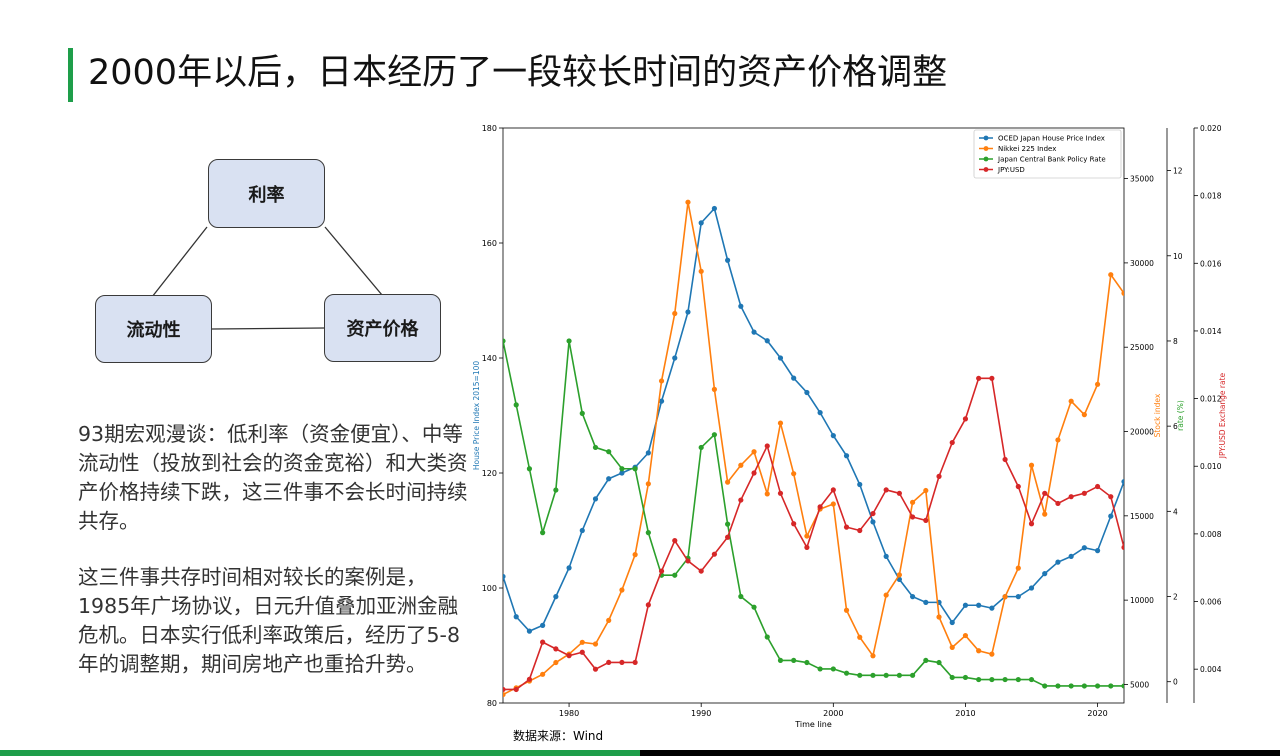  Describe the element at coordinates (1211, 263) in the screenshot. I see `y-tick-label-fx: 0.016` at that location.